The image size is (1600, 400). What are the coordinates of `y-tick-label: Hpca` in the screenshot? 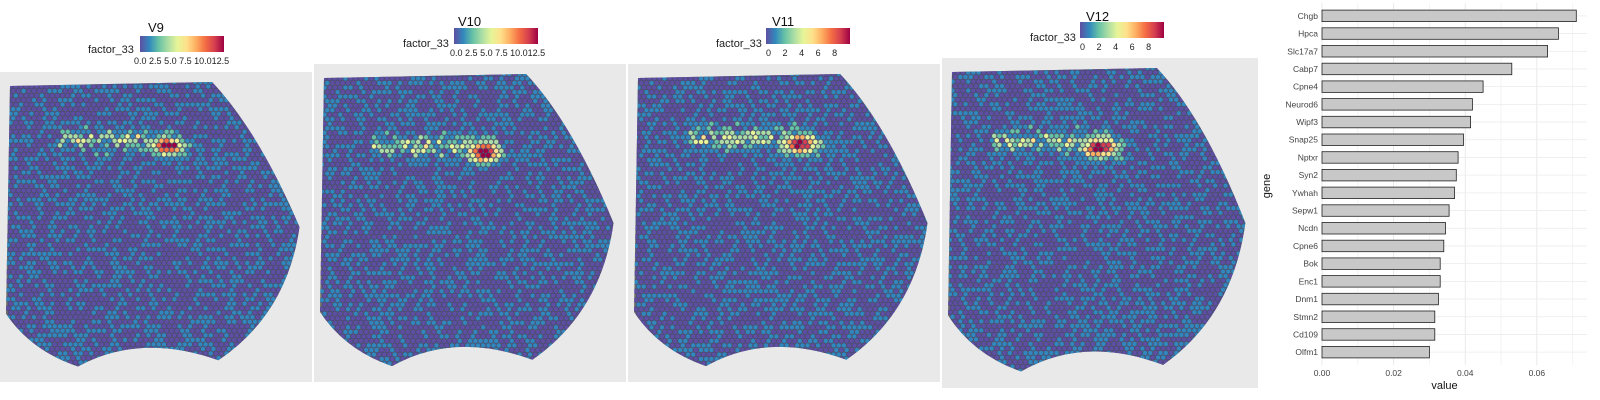 It's located at (1308, 34).